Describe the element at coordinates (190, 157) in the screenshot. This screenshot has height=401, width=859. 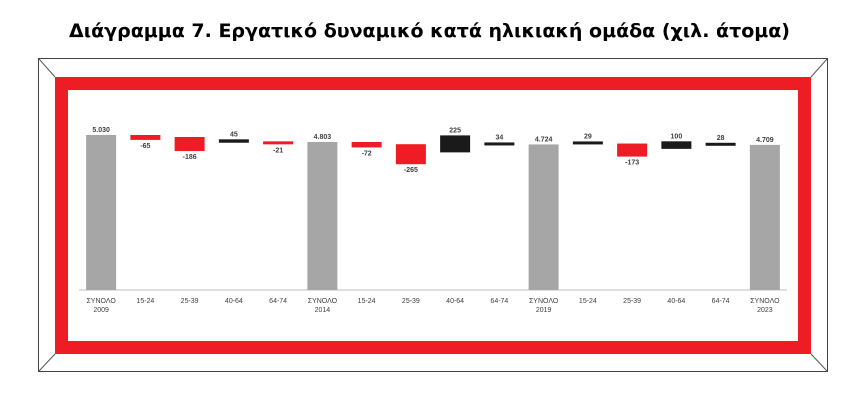
I see `data-label: -186` at that location.